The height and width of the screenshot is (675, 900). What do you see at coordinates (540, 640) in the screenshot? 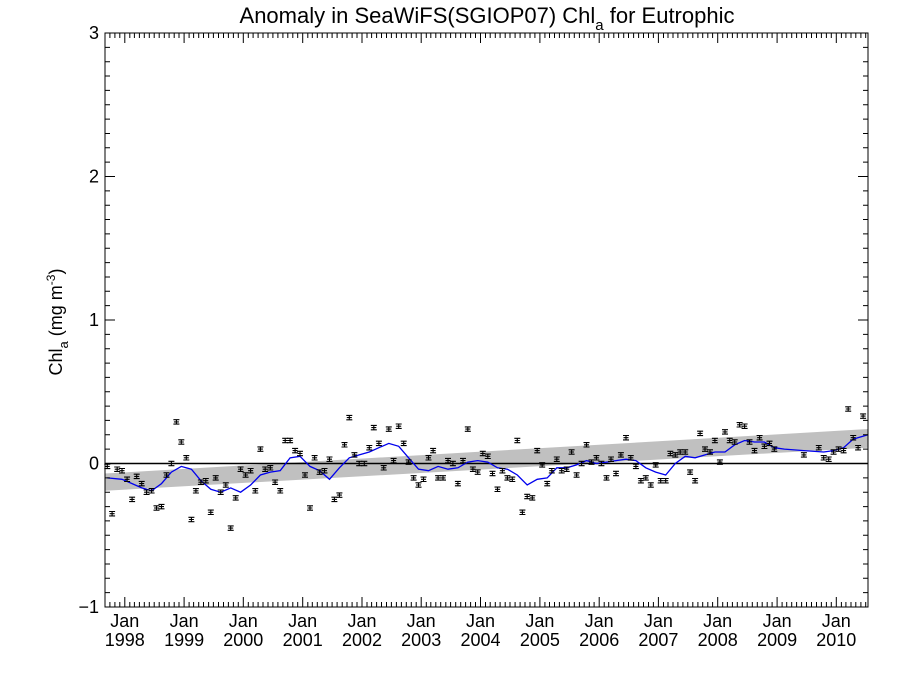
I see `x-tick-label-year: 2005` at bounding box center [540, 640].